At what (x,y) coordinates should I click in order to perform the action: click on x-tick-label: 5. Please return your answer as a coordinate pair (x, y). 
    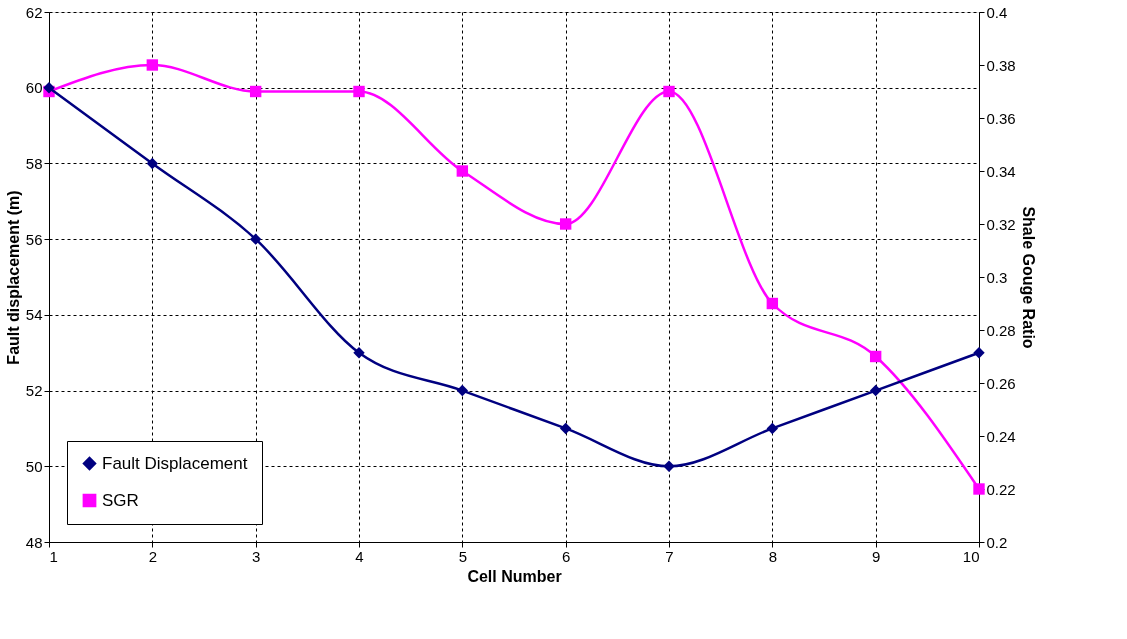
    Looking at the image, I should click on (463, 556).